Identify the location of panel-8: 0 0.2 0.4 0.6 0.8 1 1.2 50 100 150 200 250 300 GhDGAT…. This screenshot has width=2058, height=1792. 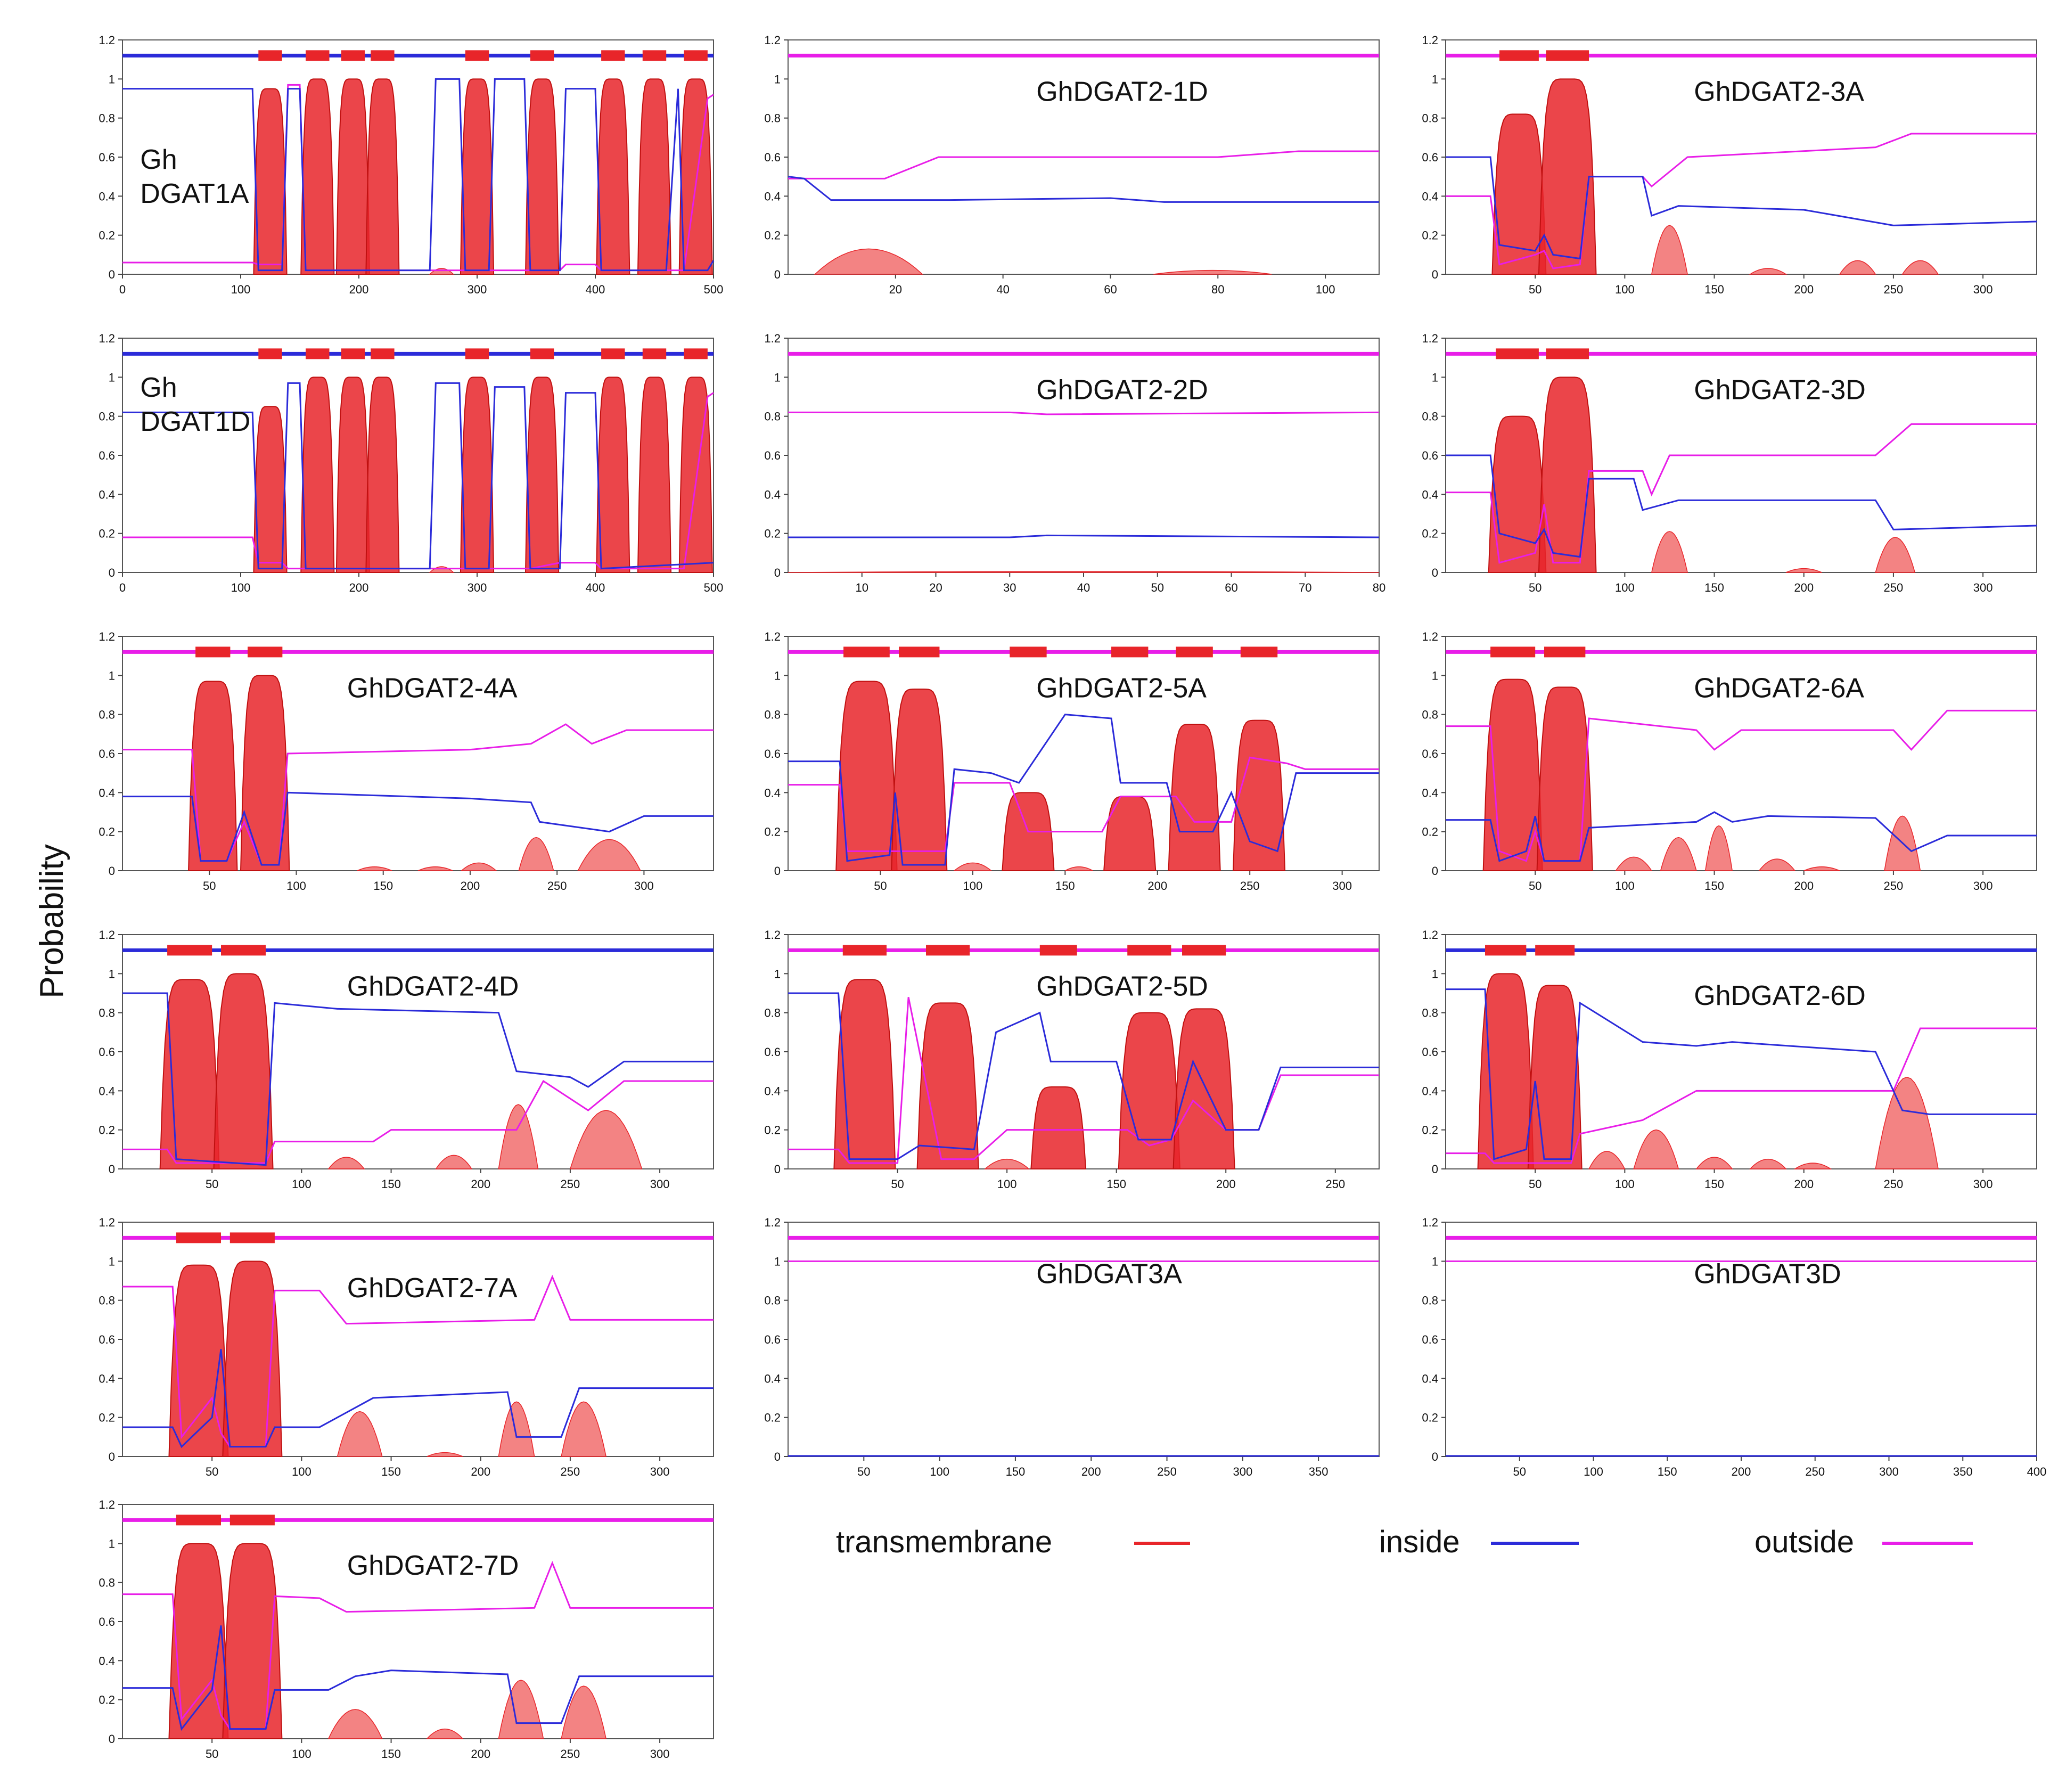
(1072, 761).